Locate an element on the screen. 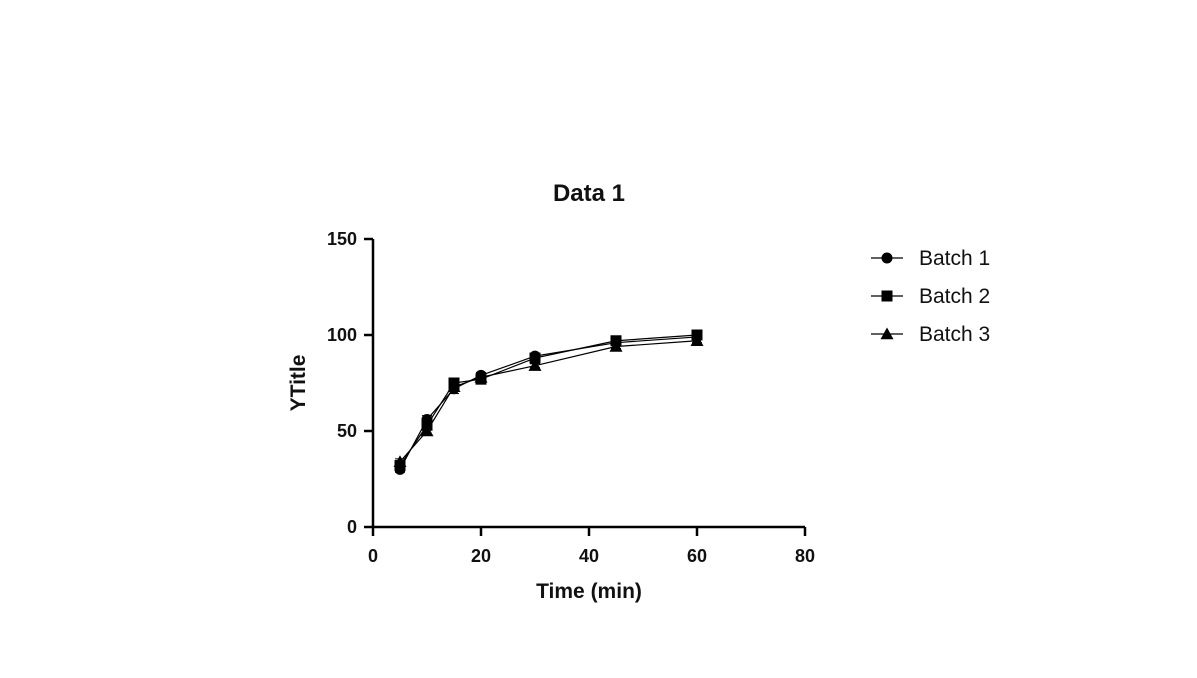 Image resolution: width=1197 pixels, height=678 pixels. legend: Batch 1 Batch 2 Batch 3 is located at coordinates (930, 296).